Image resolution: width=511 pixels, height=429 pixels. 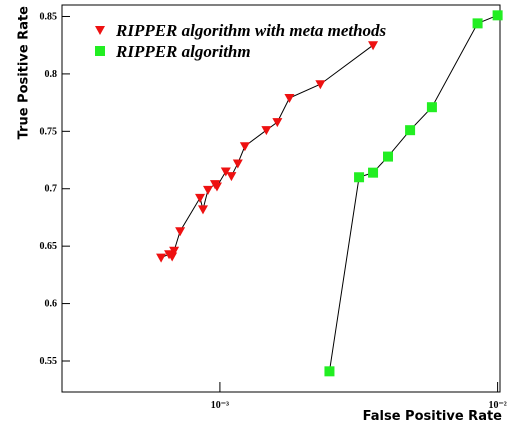 What do you see at coordinates (497, 405) in the screenshot?
I see `x-tick-label: 10⁻²` at bounding box center [497, 405].